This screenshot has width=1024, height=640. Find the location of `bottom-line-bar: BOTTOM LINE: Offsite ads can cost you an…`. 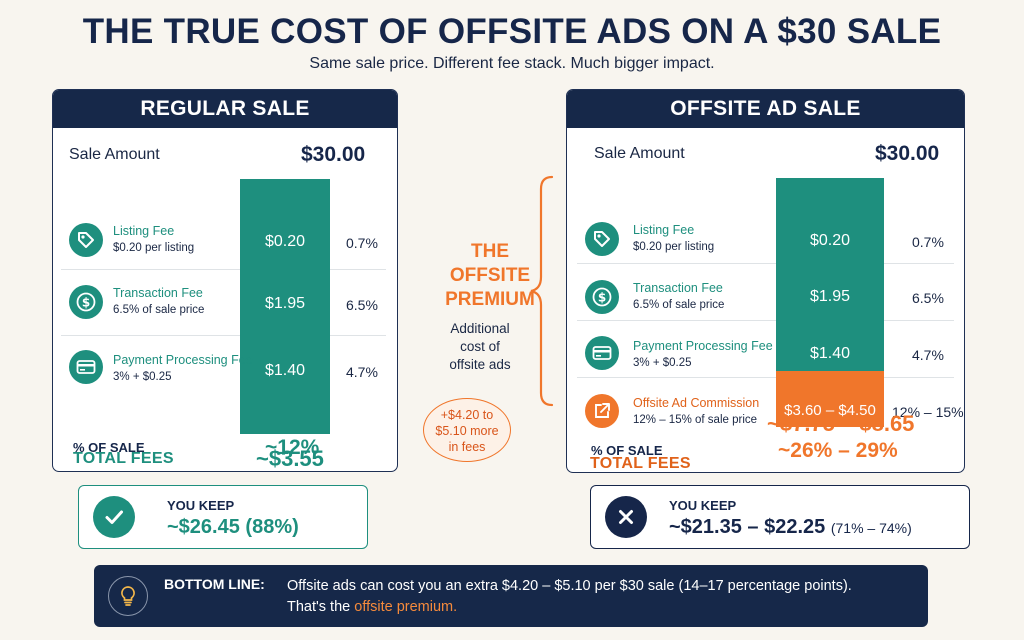

bottom-line-bar: BOTTOM LINE: Offsite ads can cost you an… is located at coordinates (511, 596).